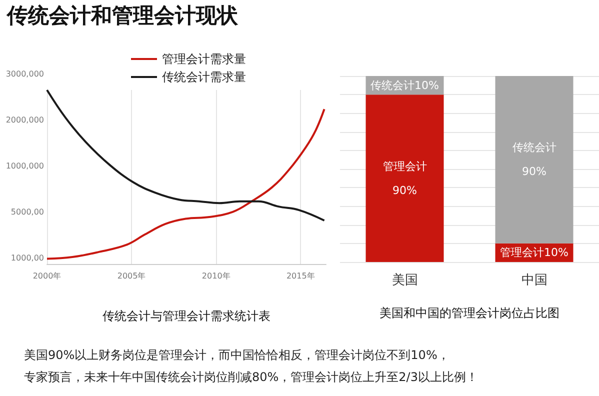 Image resolution: width=599 pixels, height=396 pixels. I want to click on x-tick-label: 2010年, so click(216, 276).